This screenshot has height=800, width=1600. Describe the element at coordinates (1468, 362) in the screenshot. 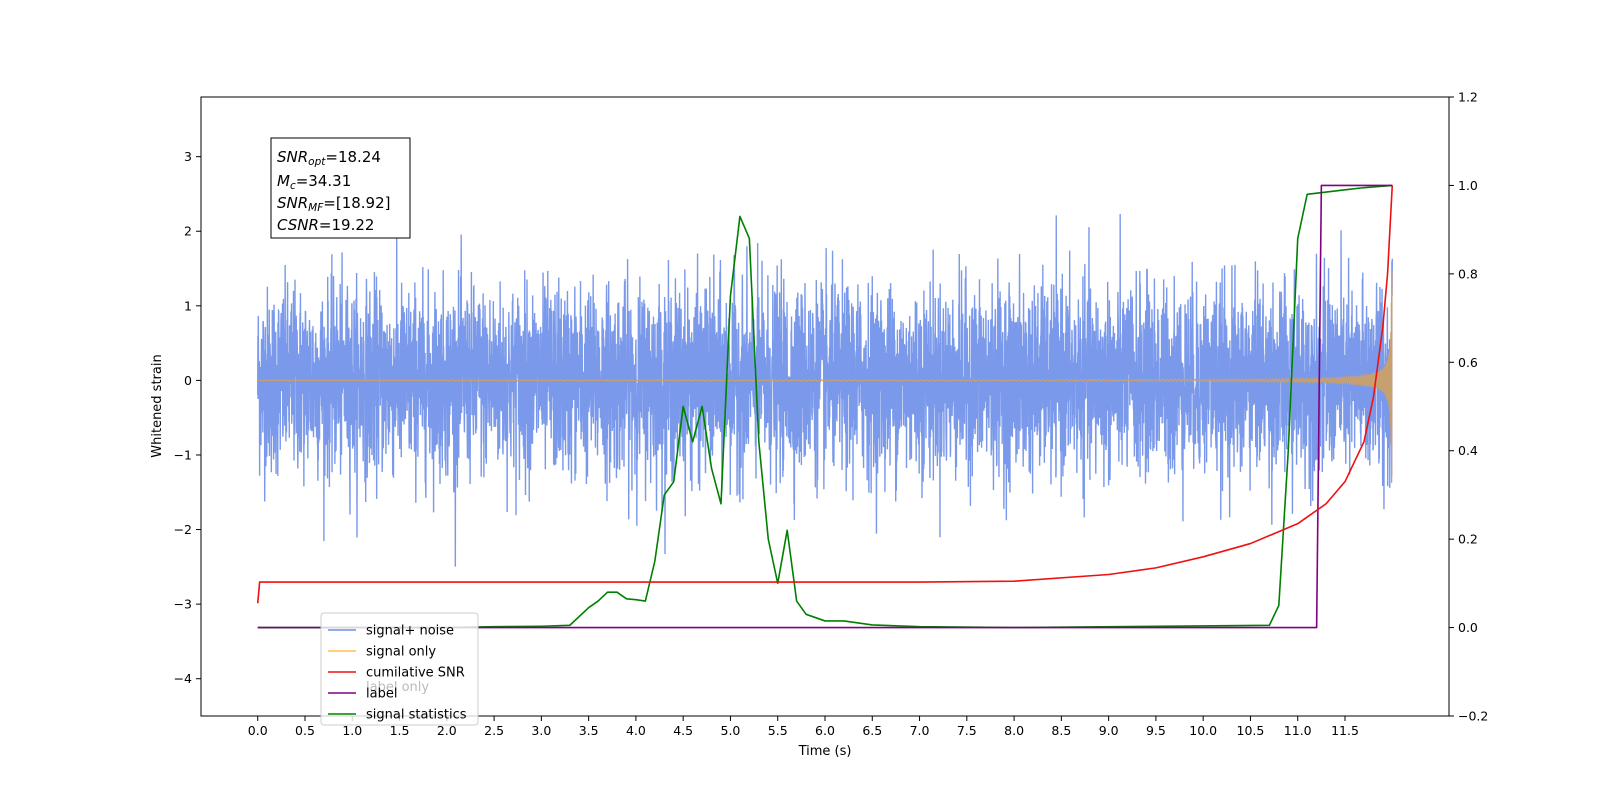

I see `right-y-tick-label: 0.6` at that location.